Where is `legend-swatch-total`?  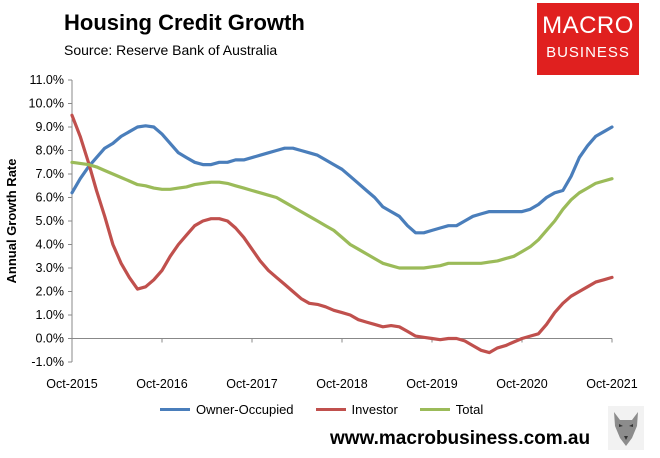 legend-swatch-total is located at coordinates (434, 409).